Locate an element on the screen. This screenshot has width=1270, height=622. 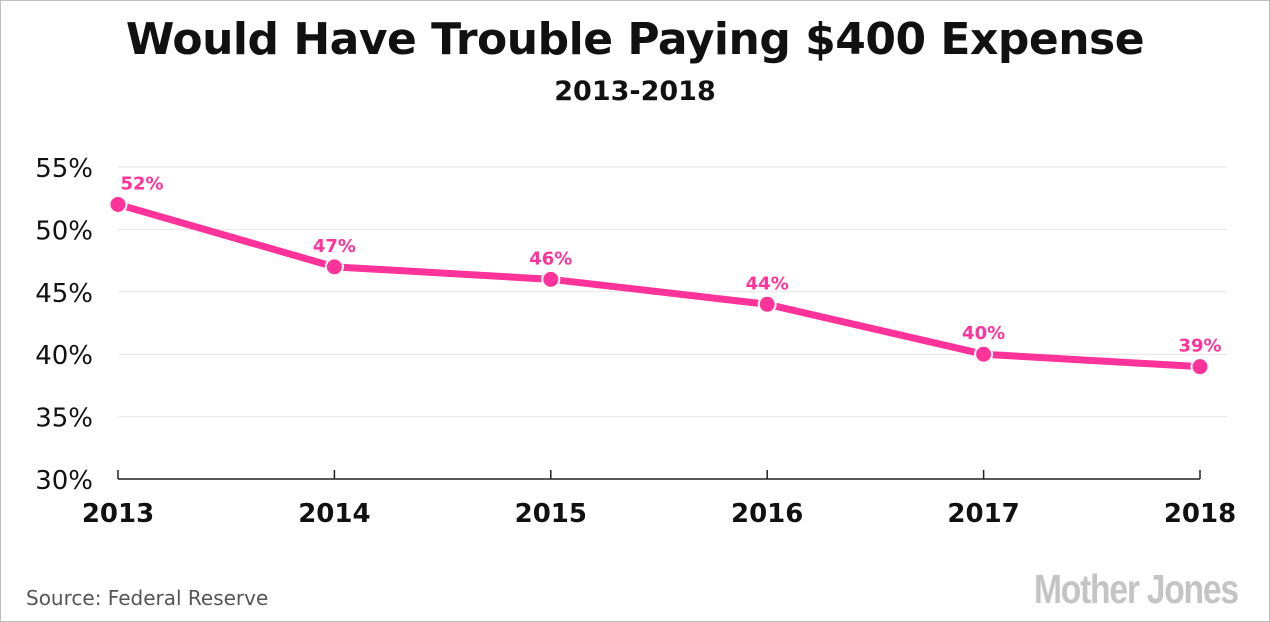
data-label: 46% is located at coordinates (550, 258).